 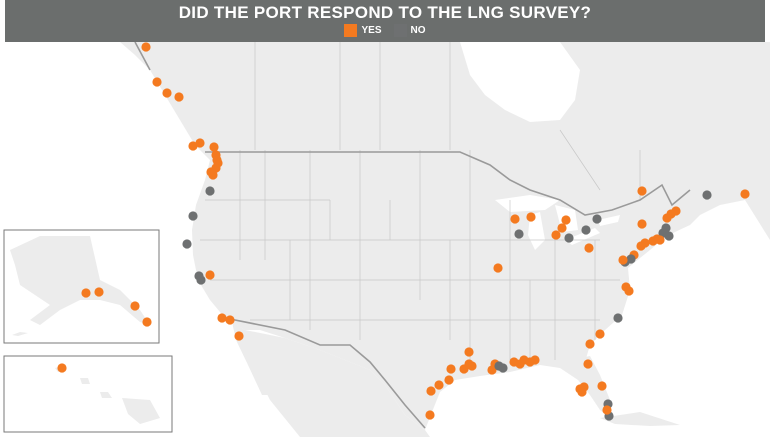 What do you see at coordinates (385, 30) in the screenshot?
I see `legend: YES NO` at bounding box center [385, 30].